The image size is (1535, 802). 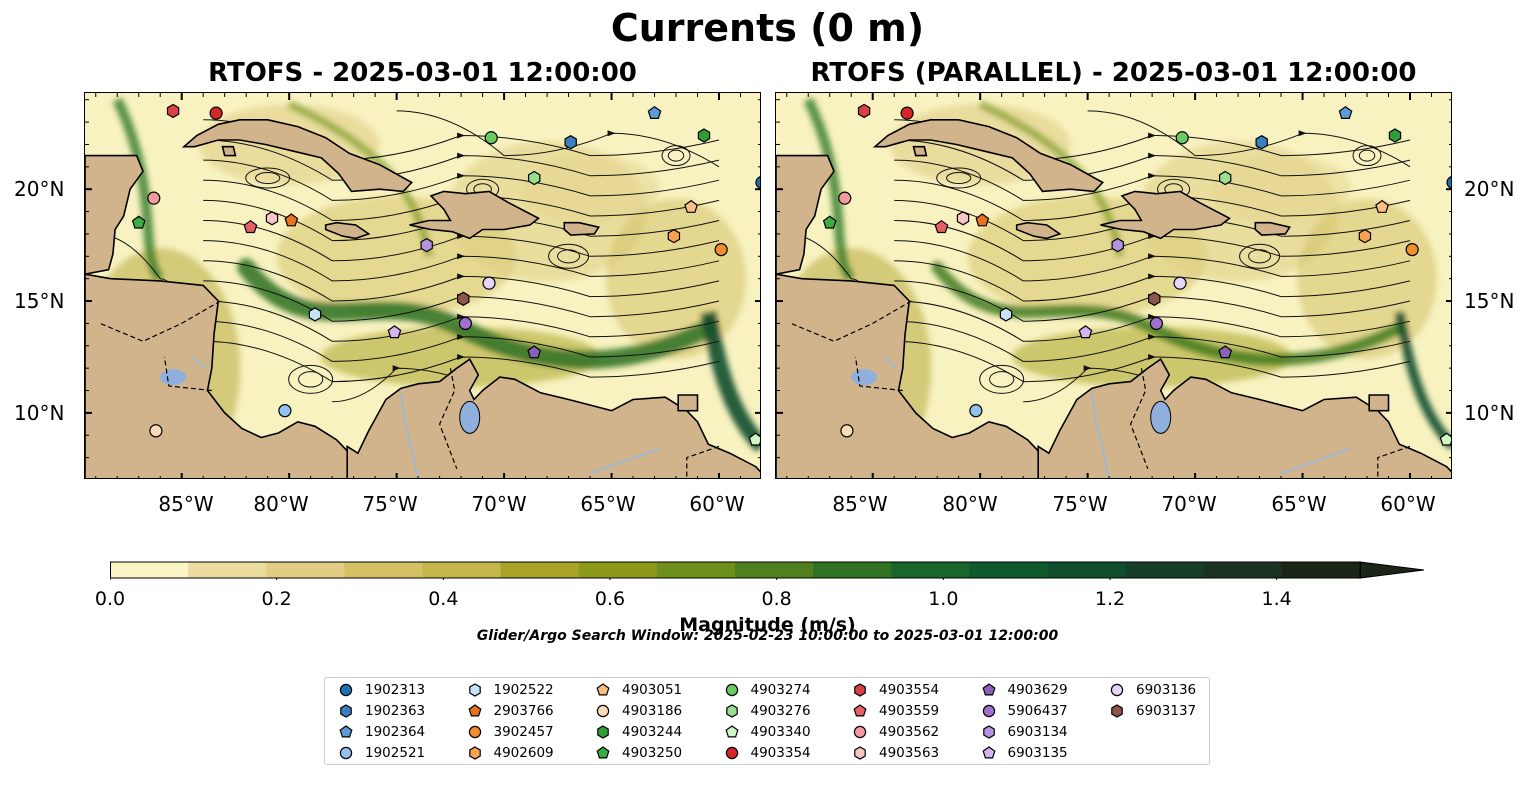 I want to click on magnitude-colorbar, so click(x=767, y=570).